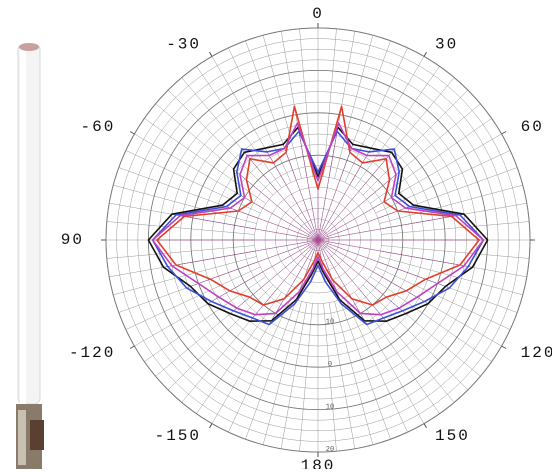 The height and width of the screenshot is (474, 552). I want to click on angle-tick-label: 150, so click(452, 436).